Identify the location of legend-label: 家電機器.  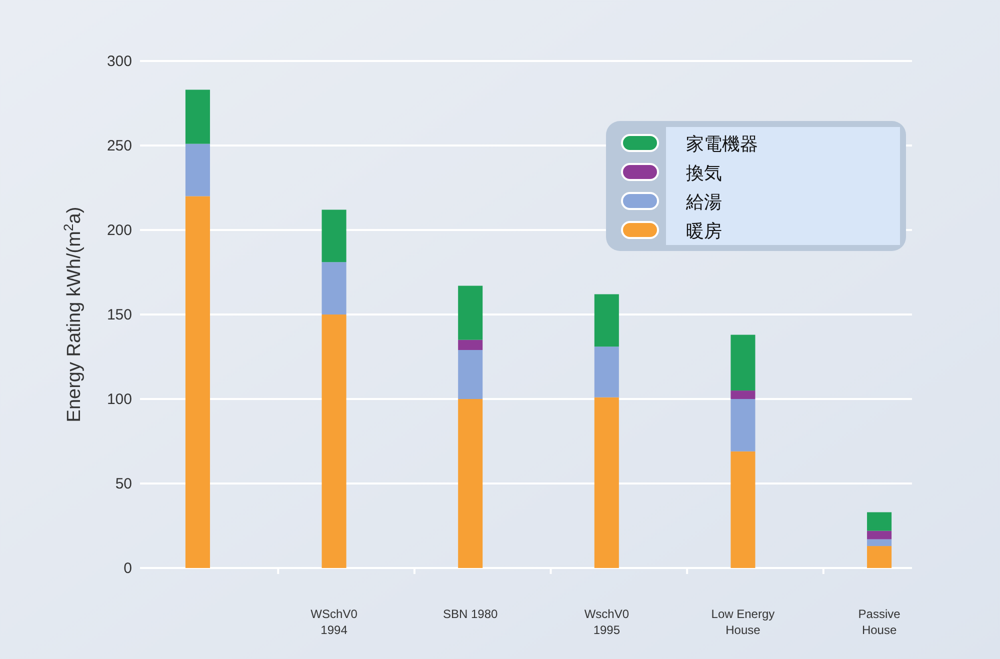
(722, 144).